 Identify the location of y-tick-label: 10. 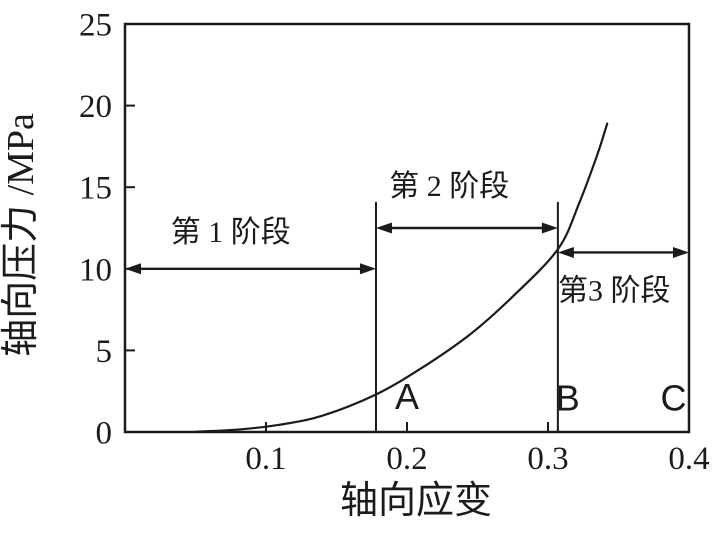
(95, 270).